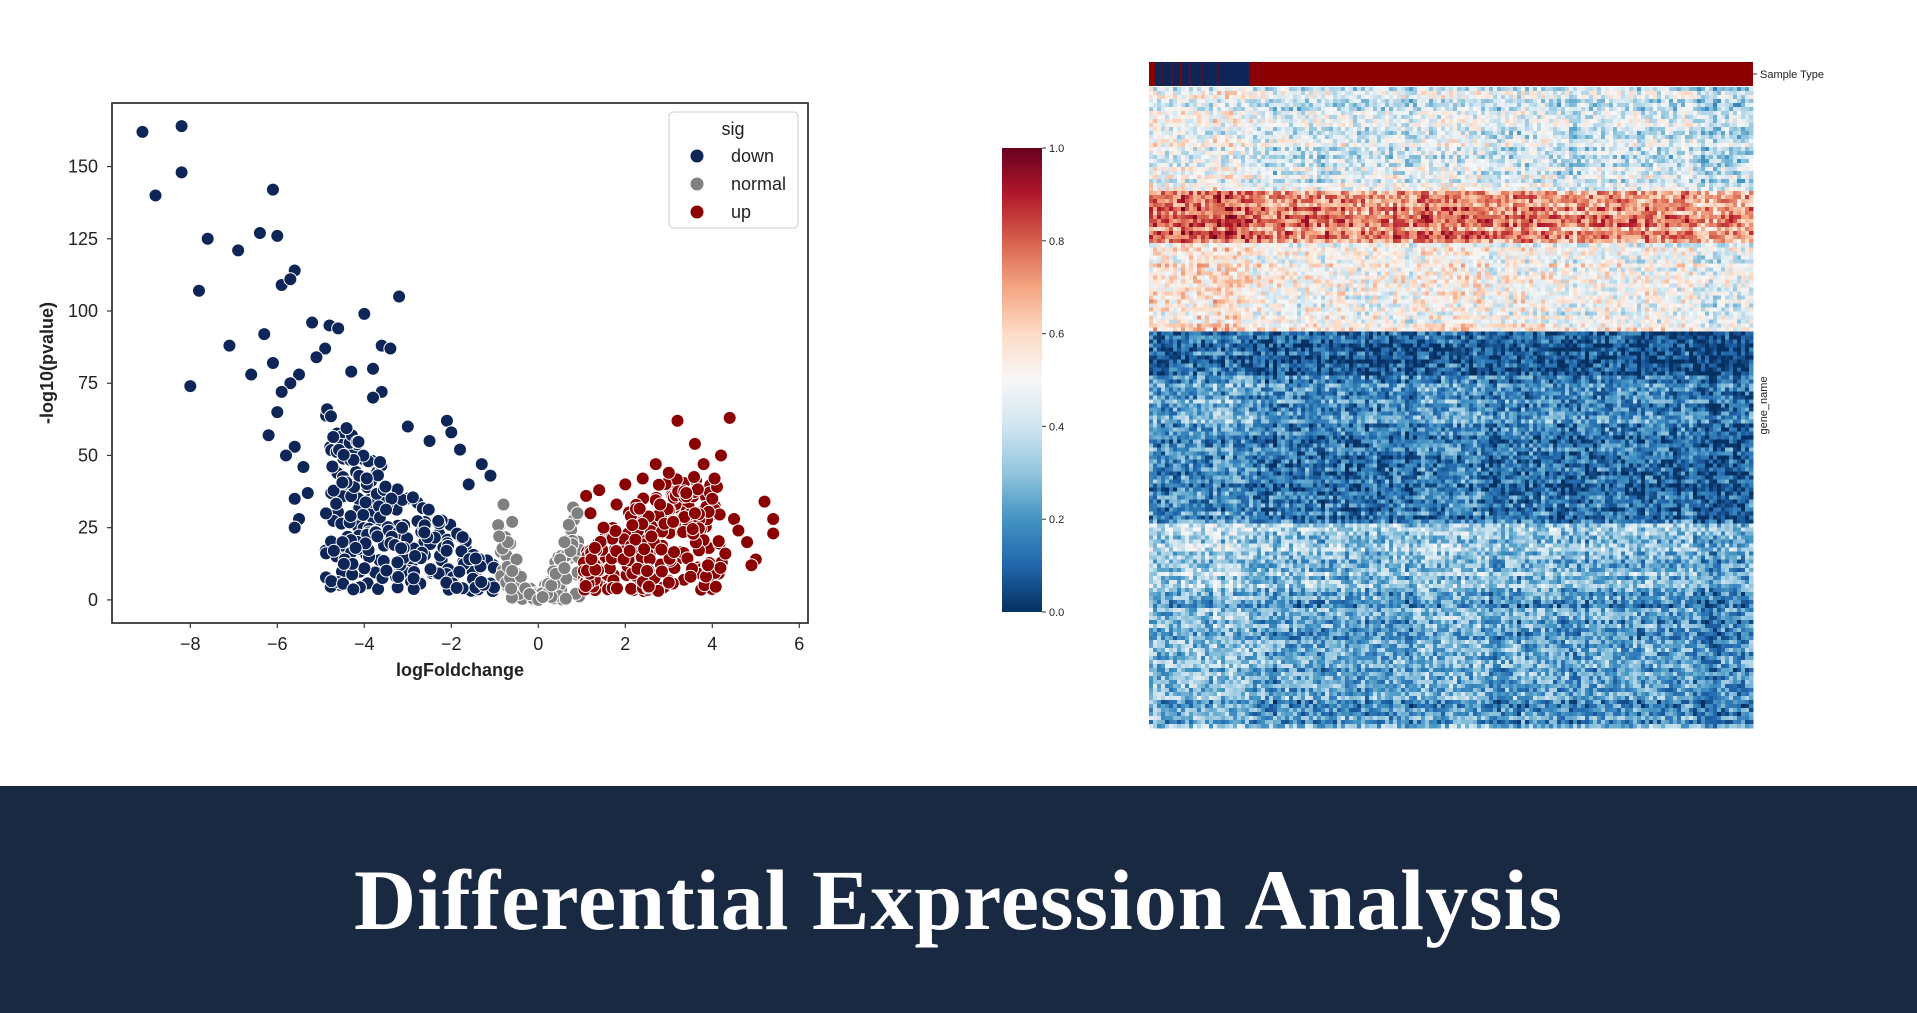  I want to click on x-tick-label: −2, so click(451, 644).